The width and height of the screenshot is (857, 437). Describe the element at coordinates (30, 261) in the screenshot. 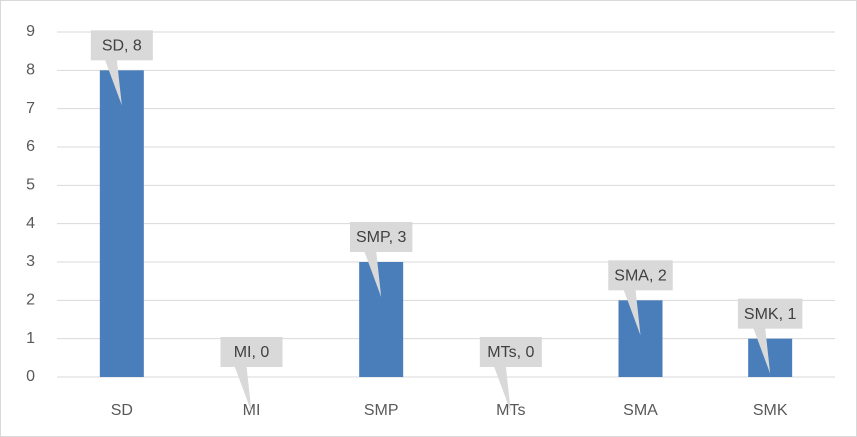

I see `y-tick-label: 3` at that location.